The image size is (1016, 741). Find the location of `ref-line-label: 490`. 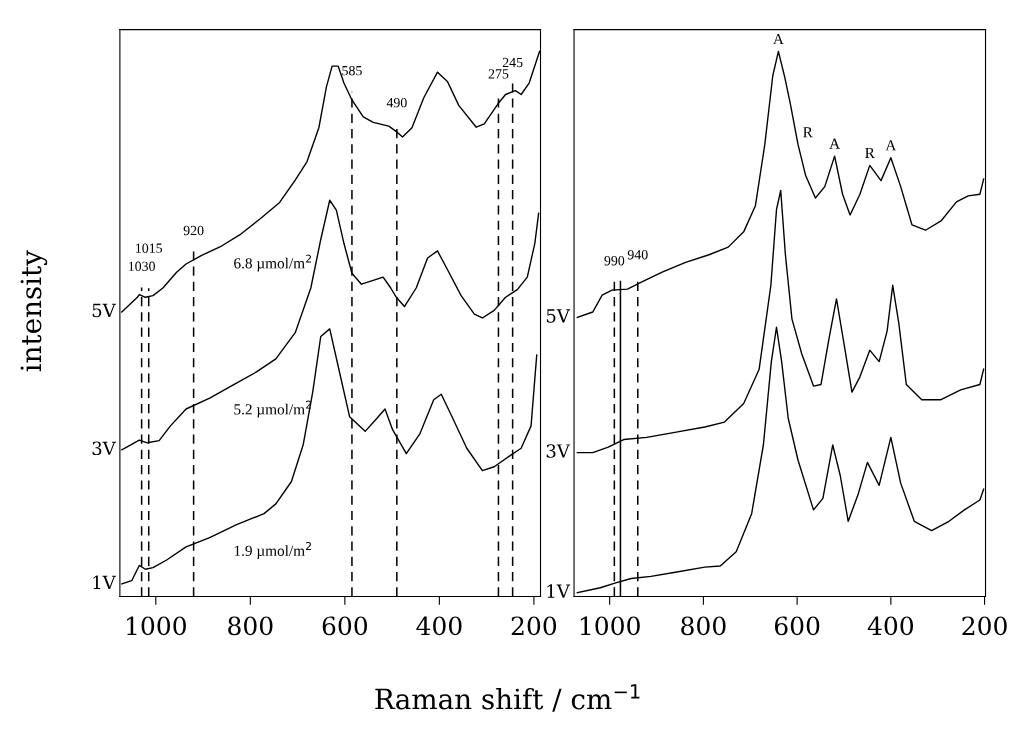

ref-line-label: 490 is located at coordinates (396, 102).